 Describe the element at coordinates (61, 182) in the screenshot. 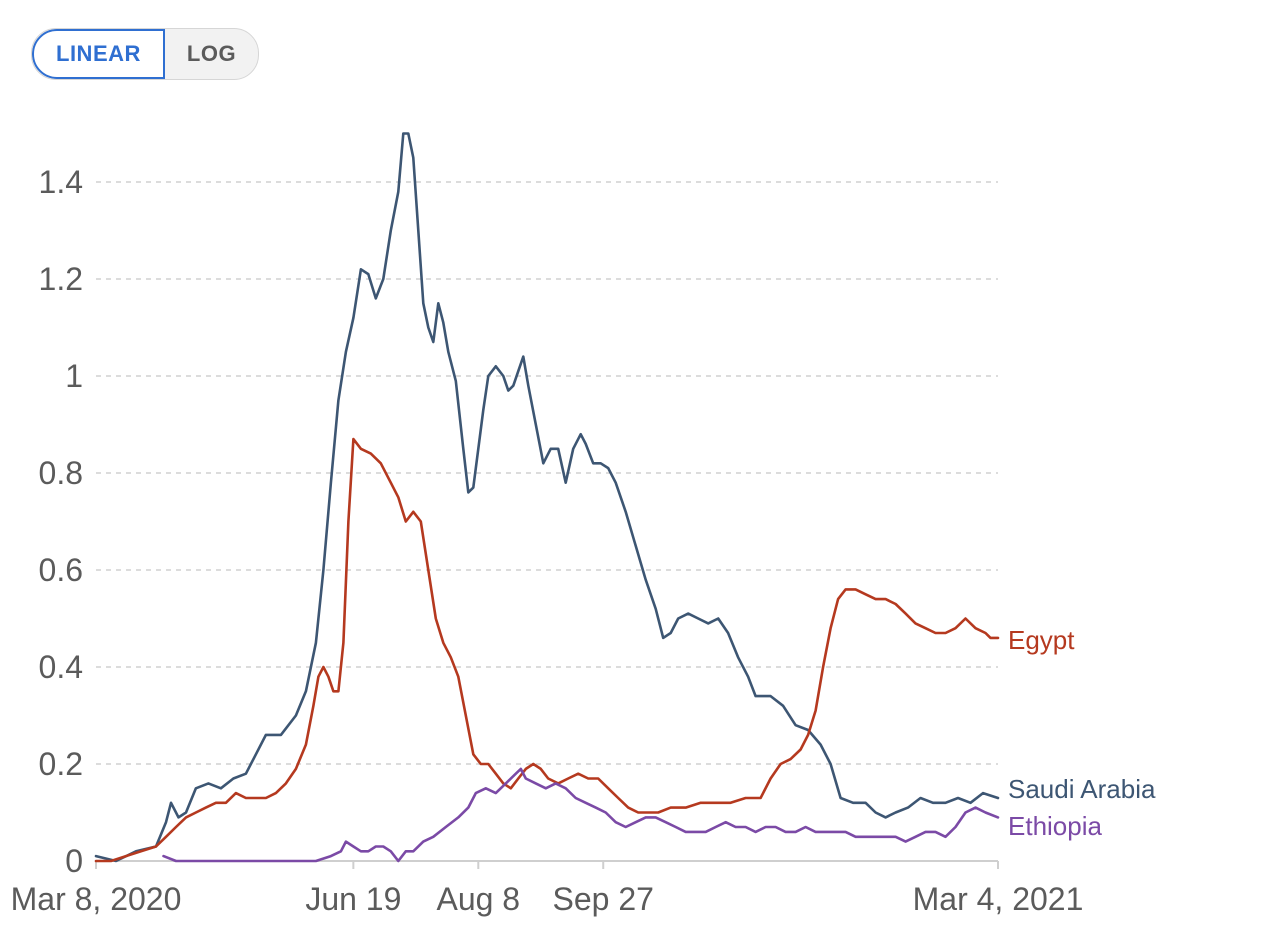

I see `y-tick-label: 1.4` at that location.